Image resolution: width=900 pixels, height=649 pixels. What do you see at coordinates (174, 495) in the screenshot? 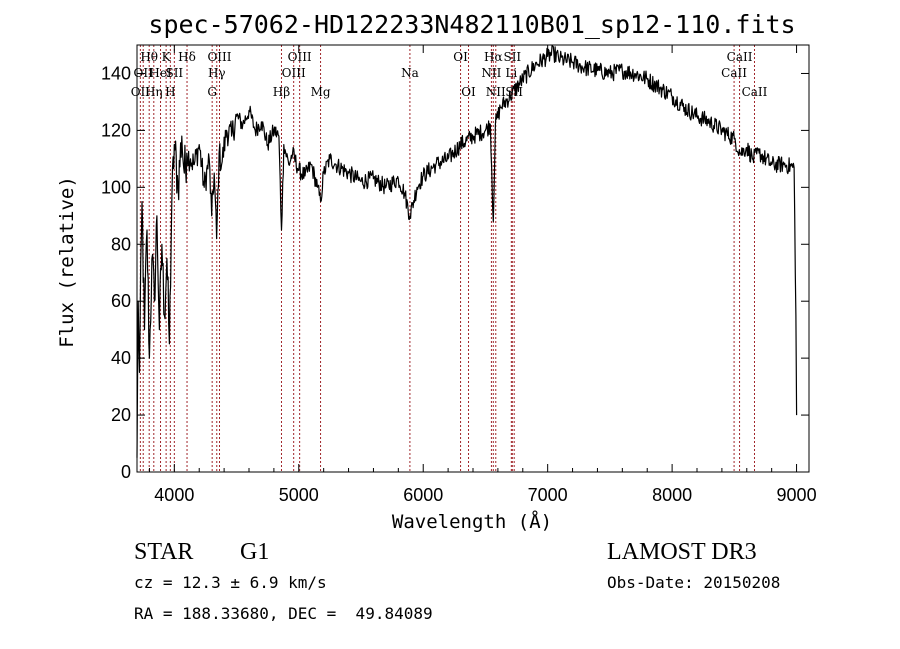
I see `x-tick-label: 4000` at bounding box center [174, 495].